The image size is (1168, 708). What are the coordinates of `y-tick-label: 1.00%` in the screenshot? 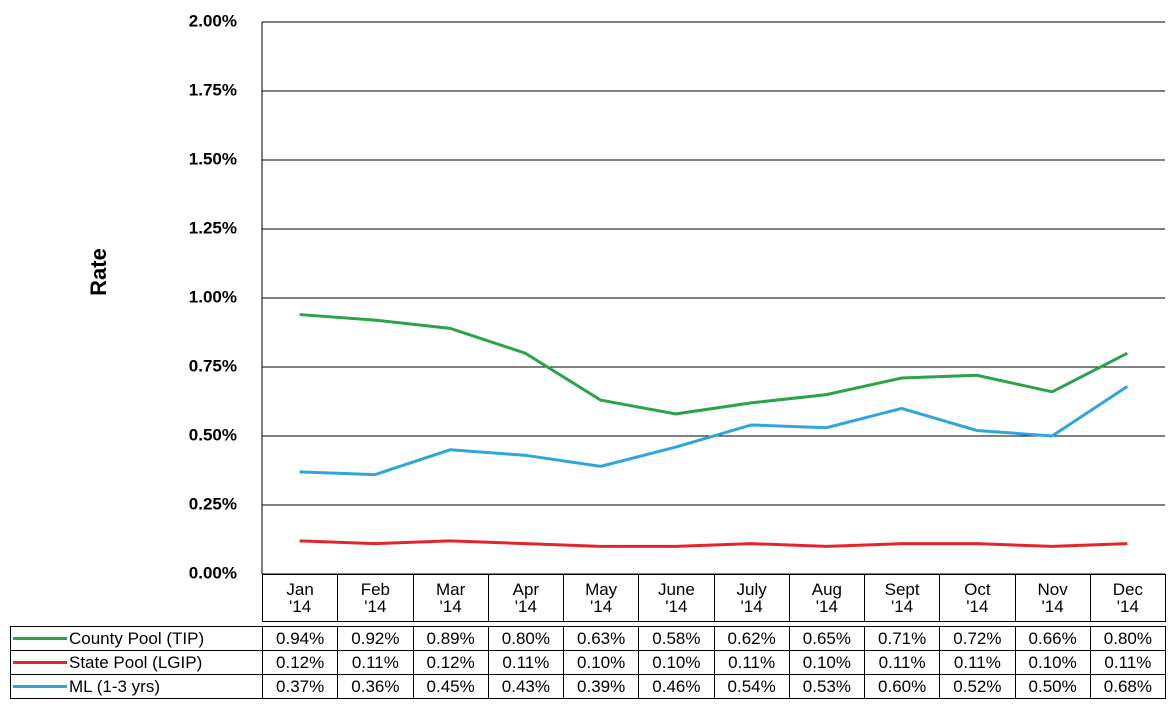 It's located at (213, 296).